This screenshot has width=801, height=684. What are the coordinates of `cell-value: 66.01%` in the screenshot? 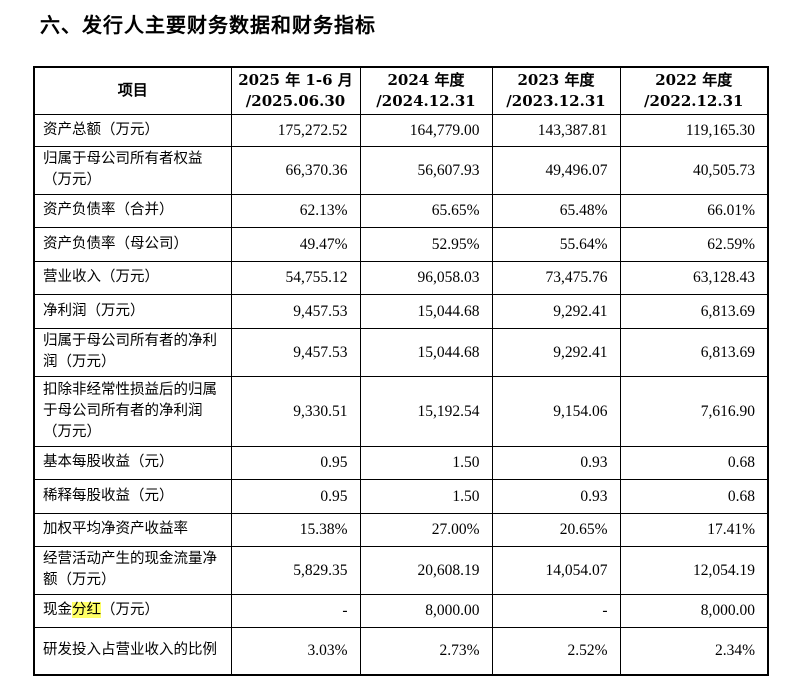 It's located at (694, 210).